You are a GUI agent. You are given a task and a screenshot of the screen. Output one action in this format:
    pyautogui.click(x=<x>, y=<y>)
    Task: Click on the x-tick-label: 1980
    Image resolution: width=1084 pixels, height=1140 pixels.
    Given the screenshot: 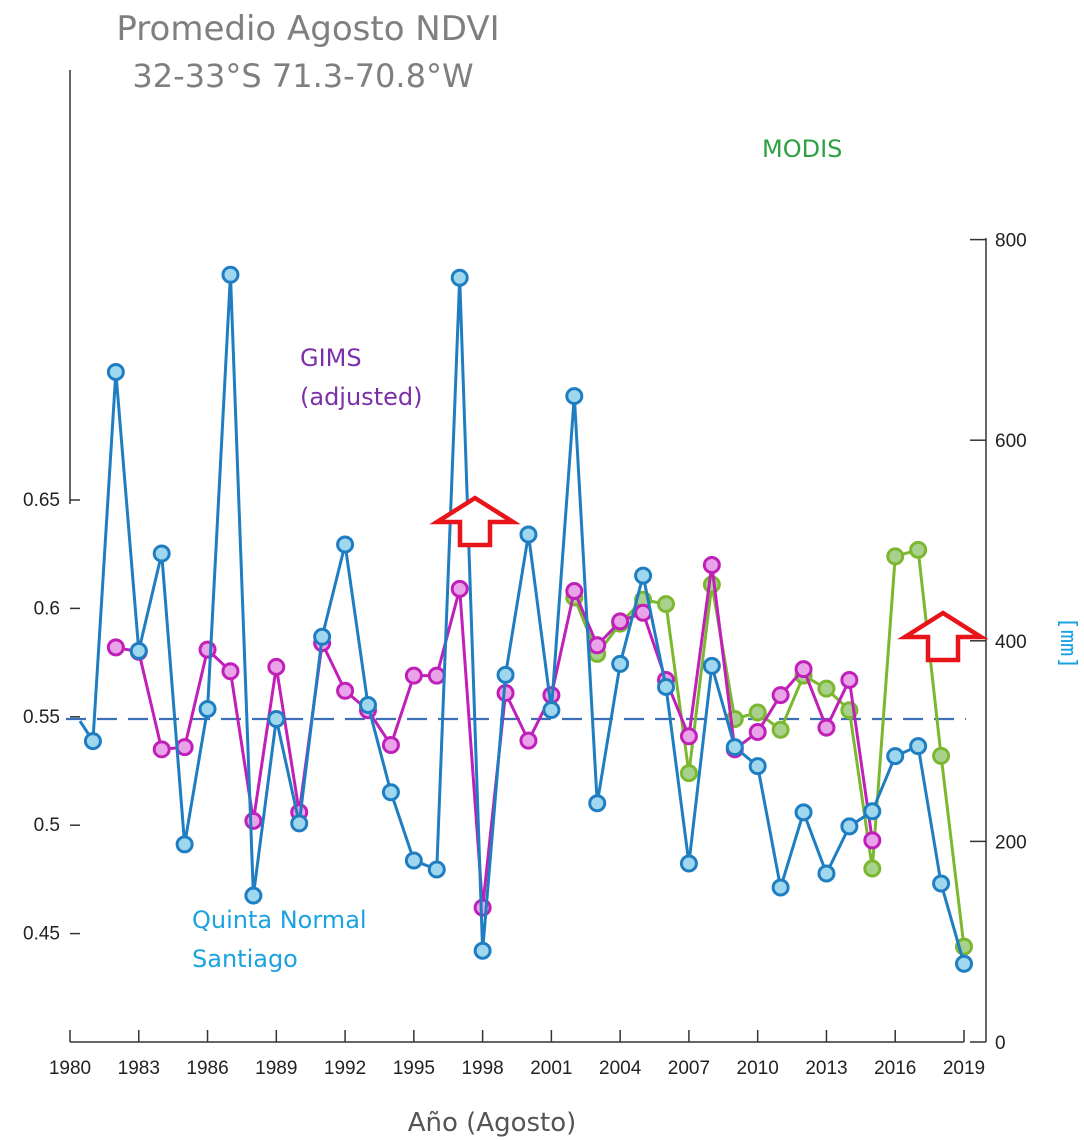 What is the action you would take?
    pyautogui.click(x=70, y=1068)
    